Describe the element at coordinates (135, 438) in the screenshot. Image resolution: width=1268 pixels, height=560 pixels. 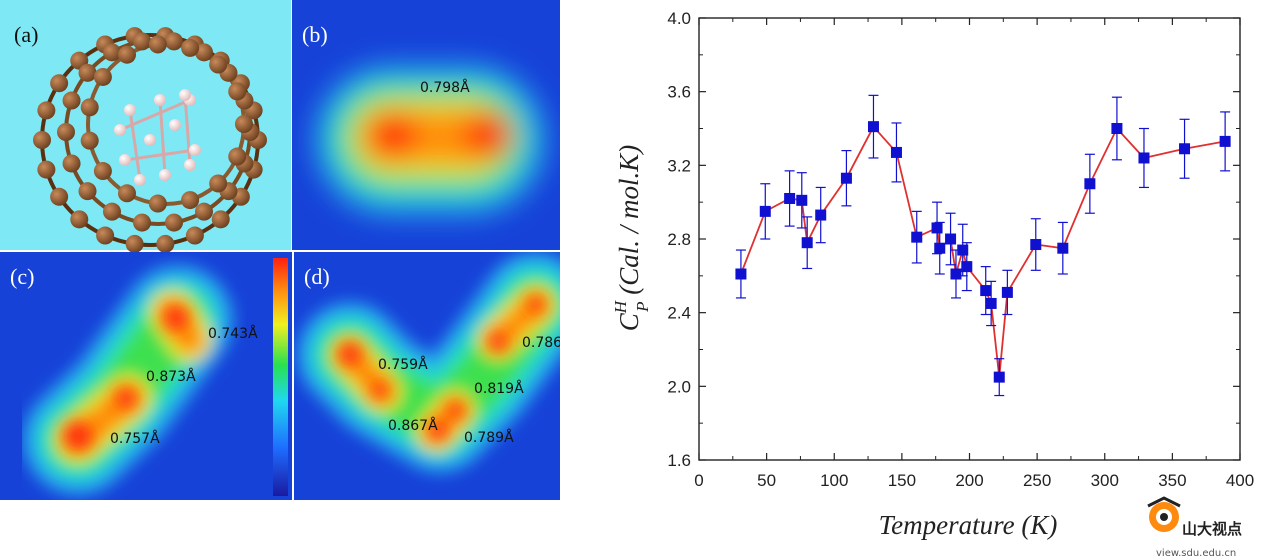
I see `bond-label: 0.757Å` at that location.